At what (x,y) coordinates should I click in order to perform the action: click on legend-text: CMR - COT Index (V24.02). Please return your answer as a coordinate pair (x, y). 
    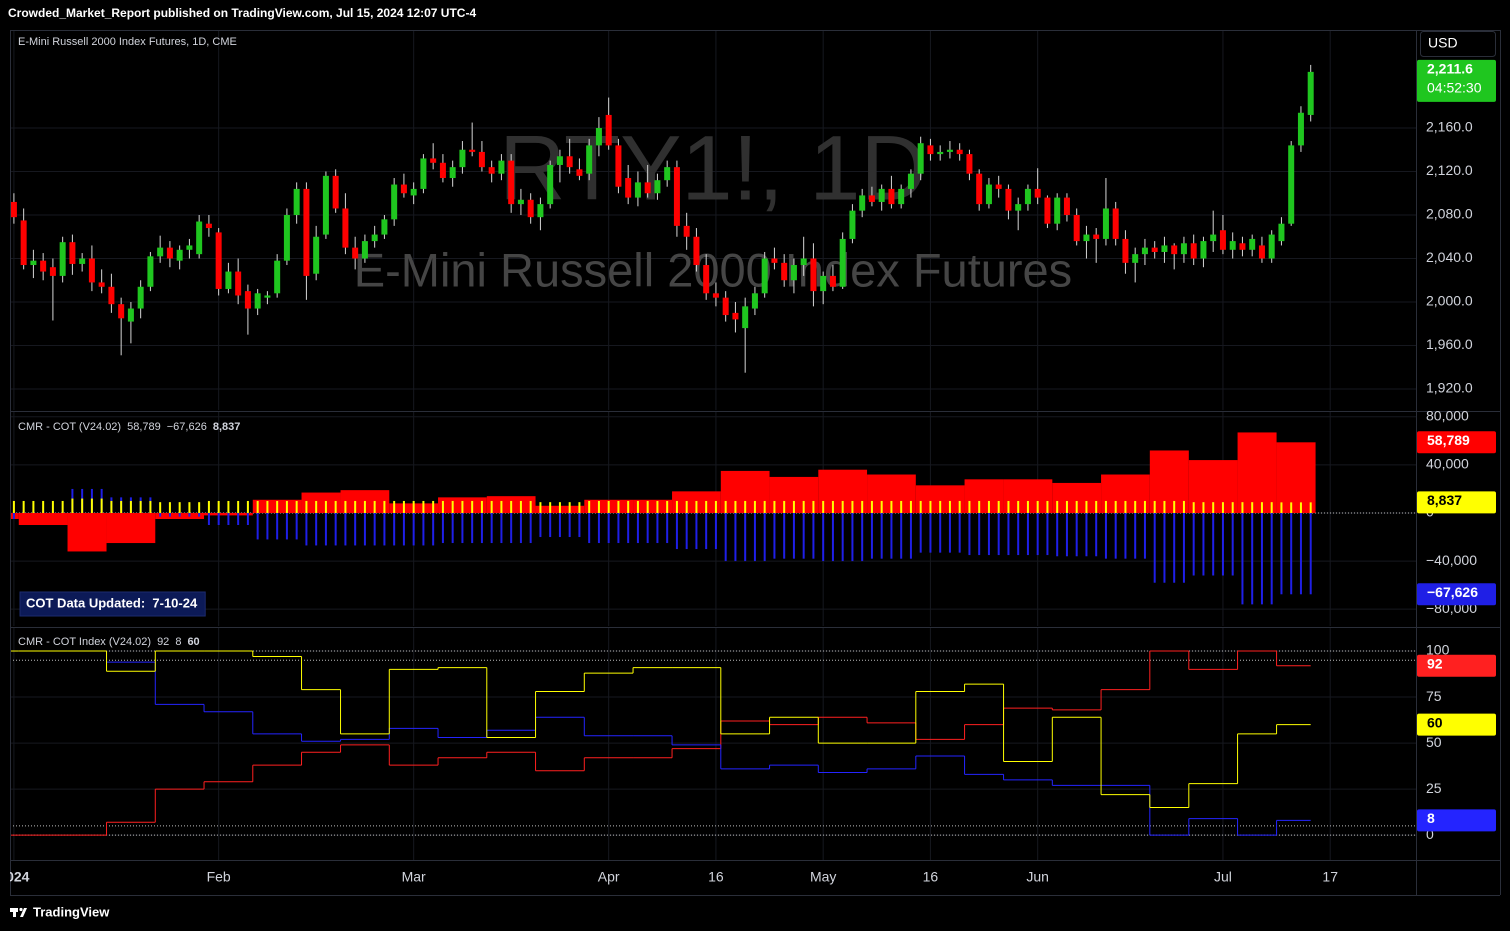
    Looking at the image, I should click on (84, 642).